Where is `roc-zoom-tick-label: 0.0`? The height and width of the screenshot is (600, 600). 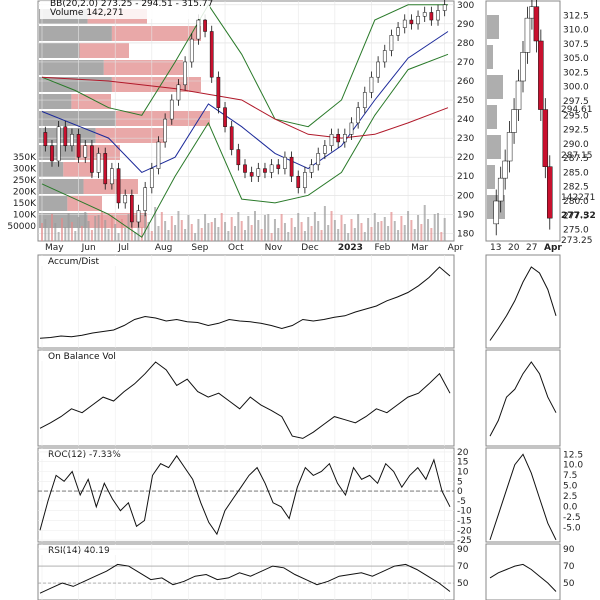
roc-zoom-tick-label: 0.0 is located at coordinates (570, 507).